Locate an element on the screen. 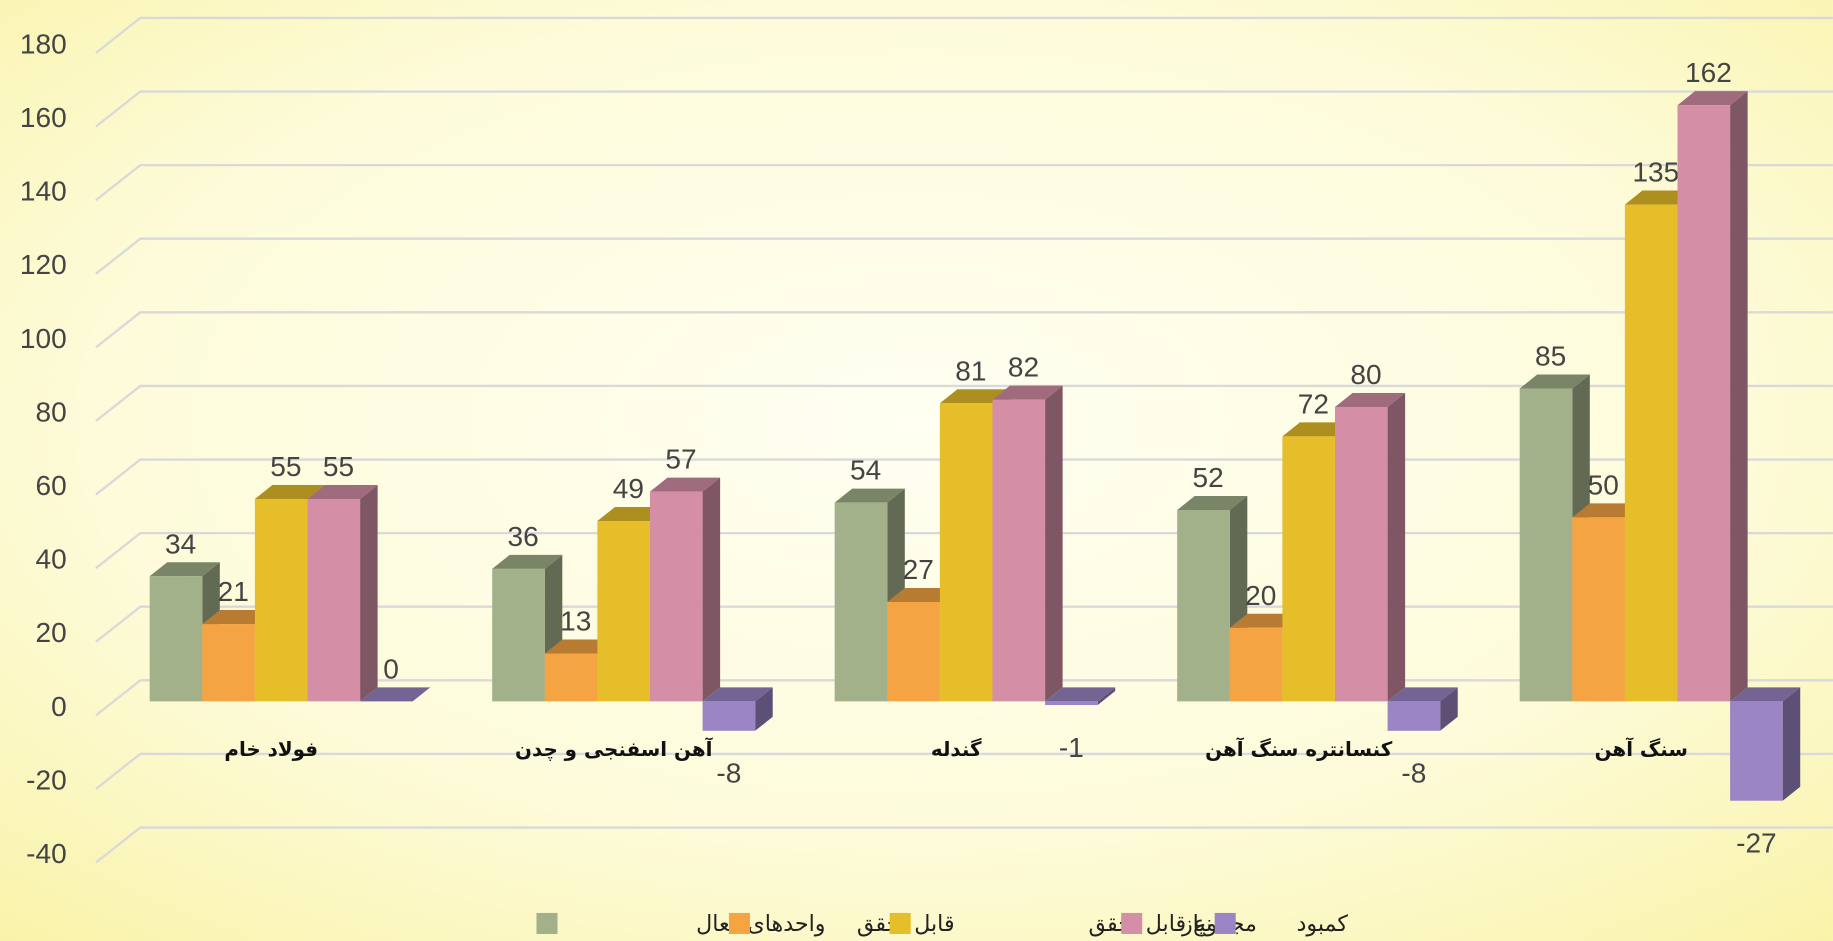 The width and height of the screenshot is (1833, 941). data-label: 80 is located at coordinates (1365, 374).